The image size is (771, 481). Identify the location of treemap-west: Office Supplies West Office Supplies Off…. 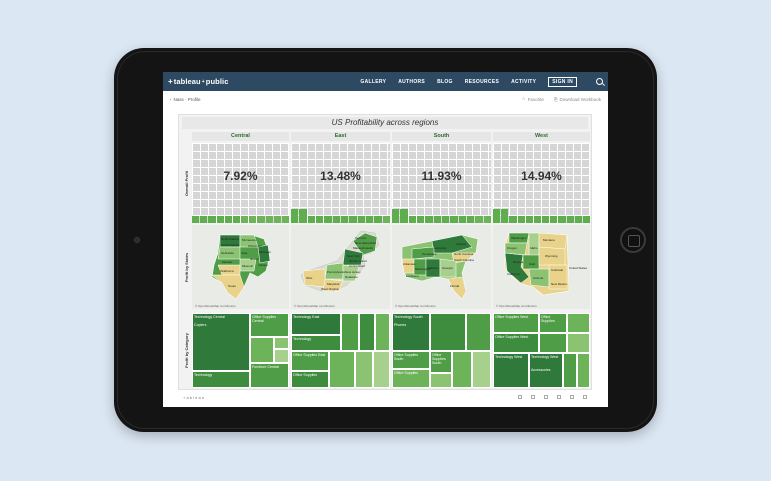
(541, 350).